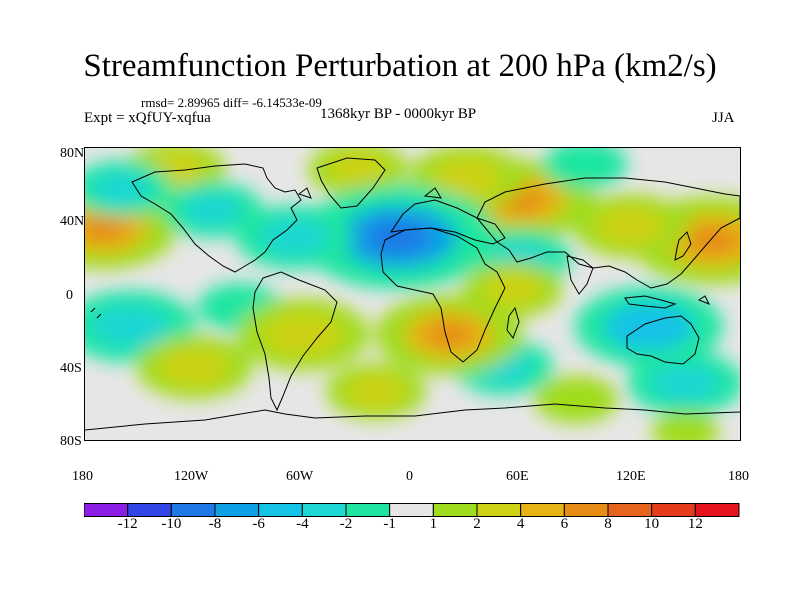 This screenshot has height=600, width=800. I want to click on colorbar, so click(412, 510).